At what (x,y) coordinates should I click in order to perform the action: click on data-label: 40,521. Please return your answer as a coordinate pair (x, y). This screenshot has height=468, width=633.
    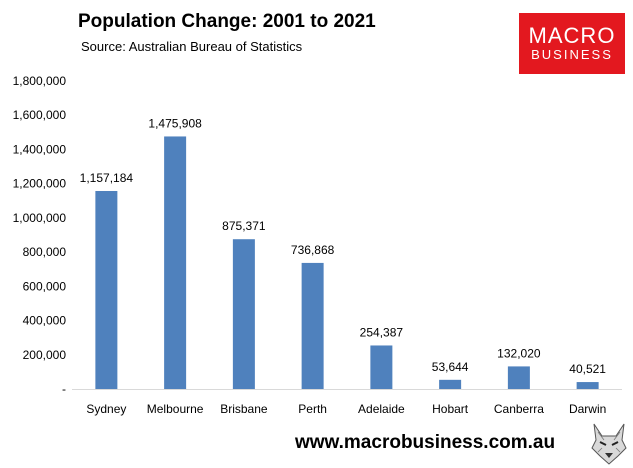
    Looking at the image, I should click on (587, 369).